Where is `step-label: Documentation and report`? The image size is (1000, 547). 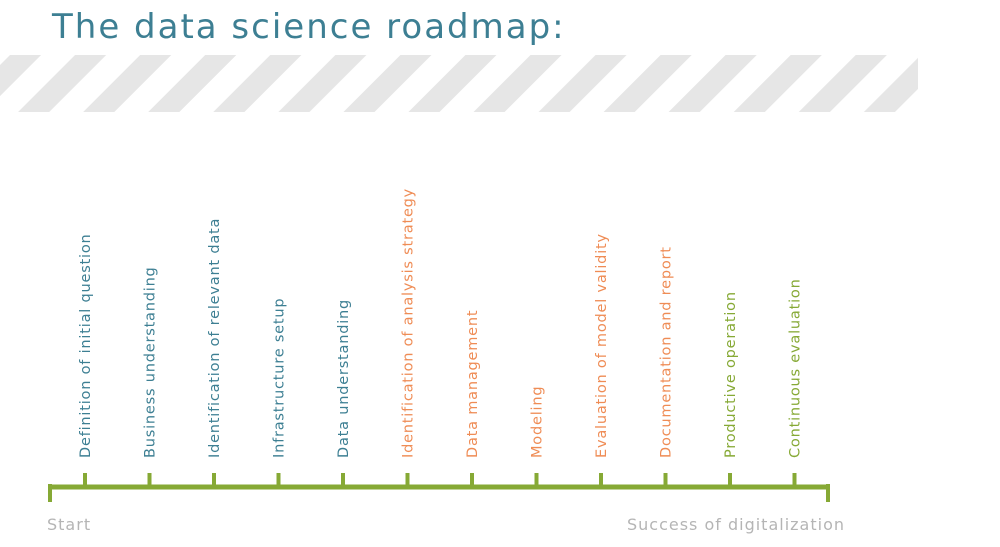
step-label: Documentation and report is located at coordinates (667, 352).